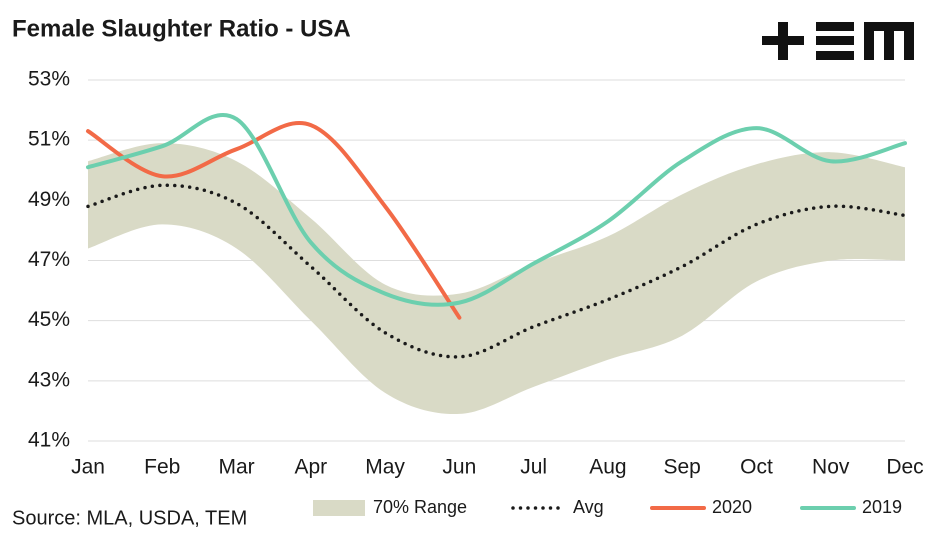  I want to click on y-tick-label: 41%, so click(49, 440).